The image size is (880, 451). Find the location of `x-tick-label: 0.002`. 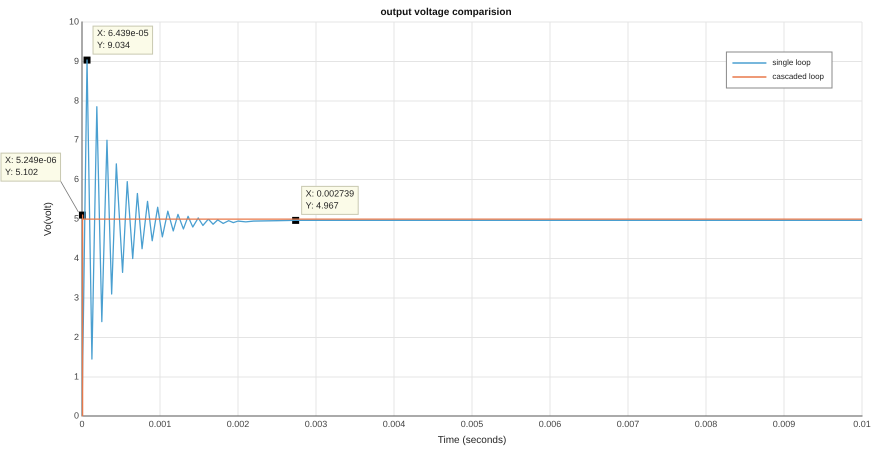

x-tick-label: 0.002 is located at coordinates (238, 424).